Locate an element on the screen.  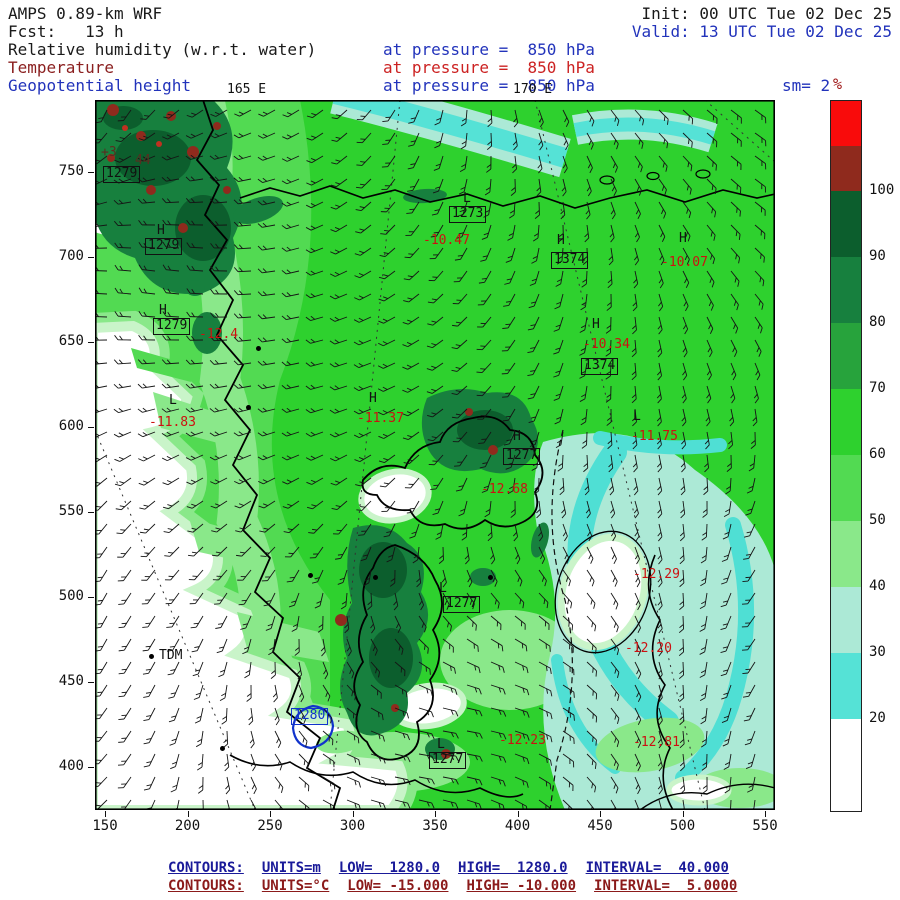
field-hgt-label: Geopotential height is located at coordinates (100, 85).